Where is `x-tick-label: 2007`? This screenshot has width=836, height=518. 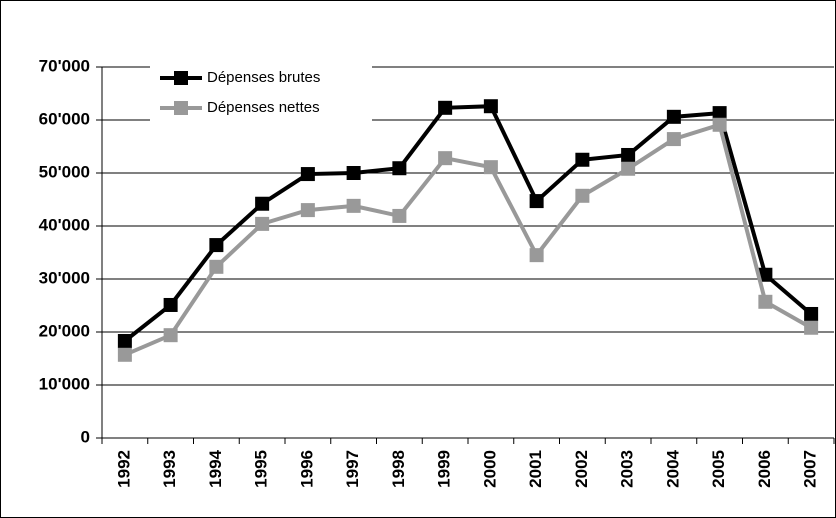
x-tick-label: 2007 is located at coordinates (810, 469).